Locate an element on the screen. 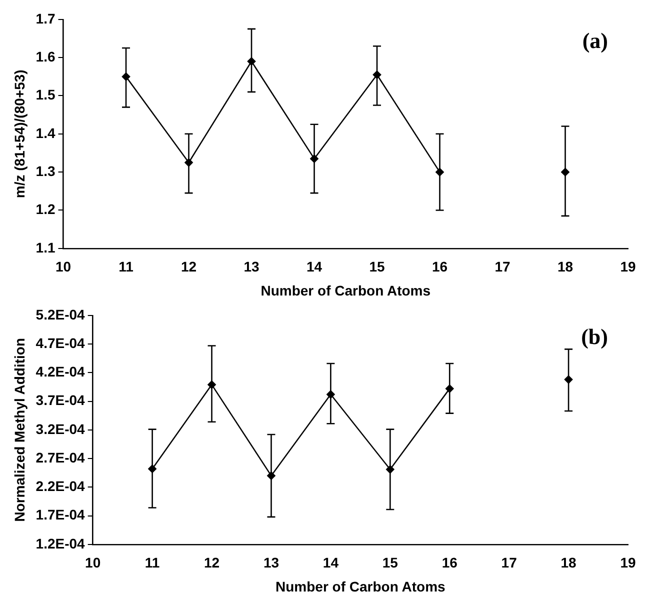 This screenshot has width=650, height=614. y-tick-label: 1.7 is located at coordinates (46, 18).